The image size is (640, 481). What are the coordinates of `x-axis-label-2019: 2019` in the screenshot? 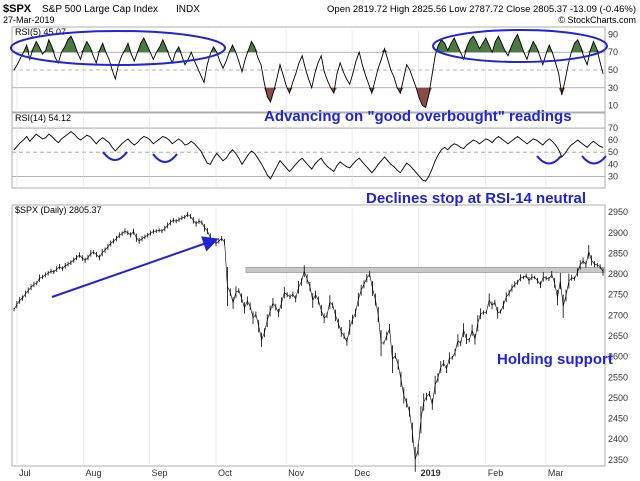 It's located at (431, 473).